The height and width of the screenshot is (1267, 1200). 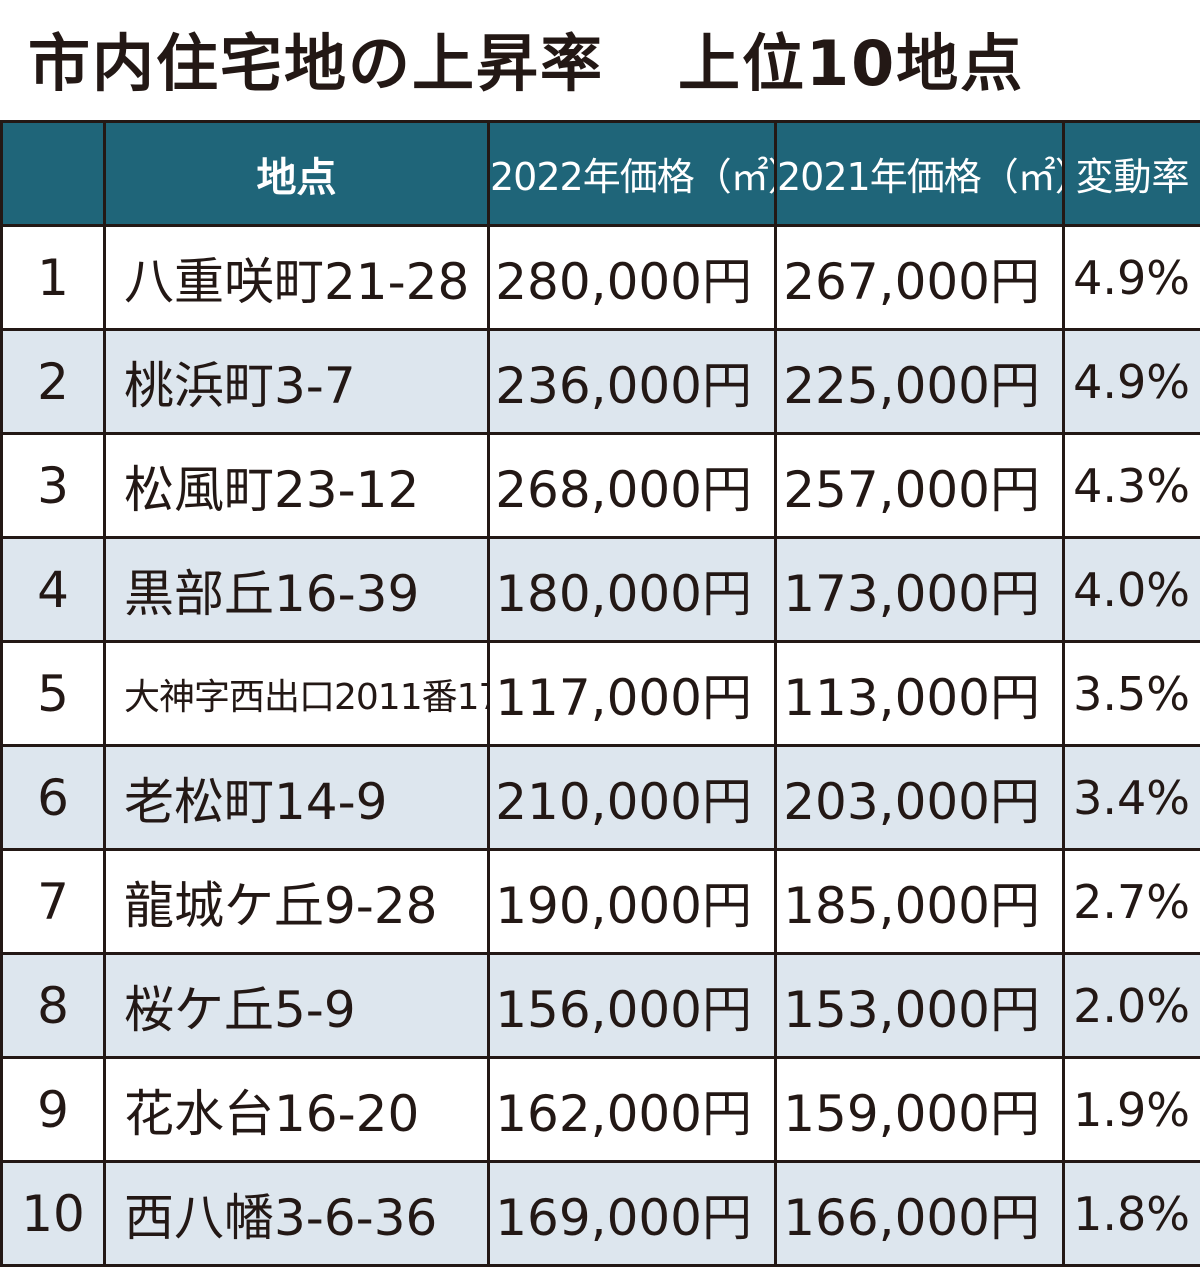 I want to click on rate-cell: 2.7%, so click(x=1132, y=902).